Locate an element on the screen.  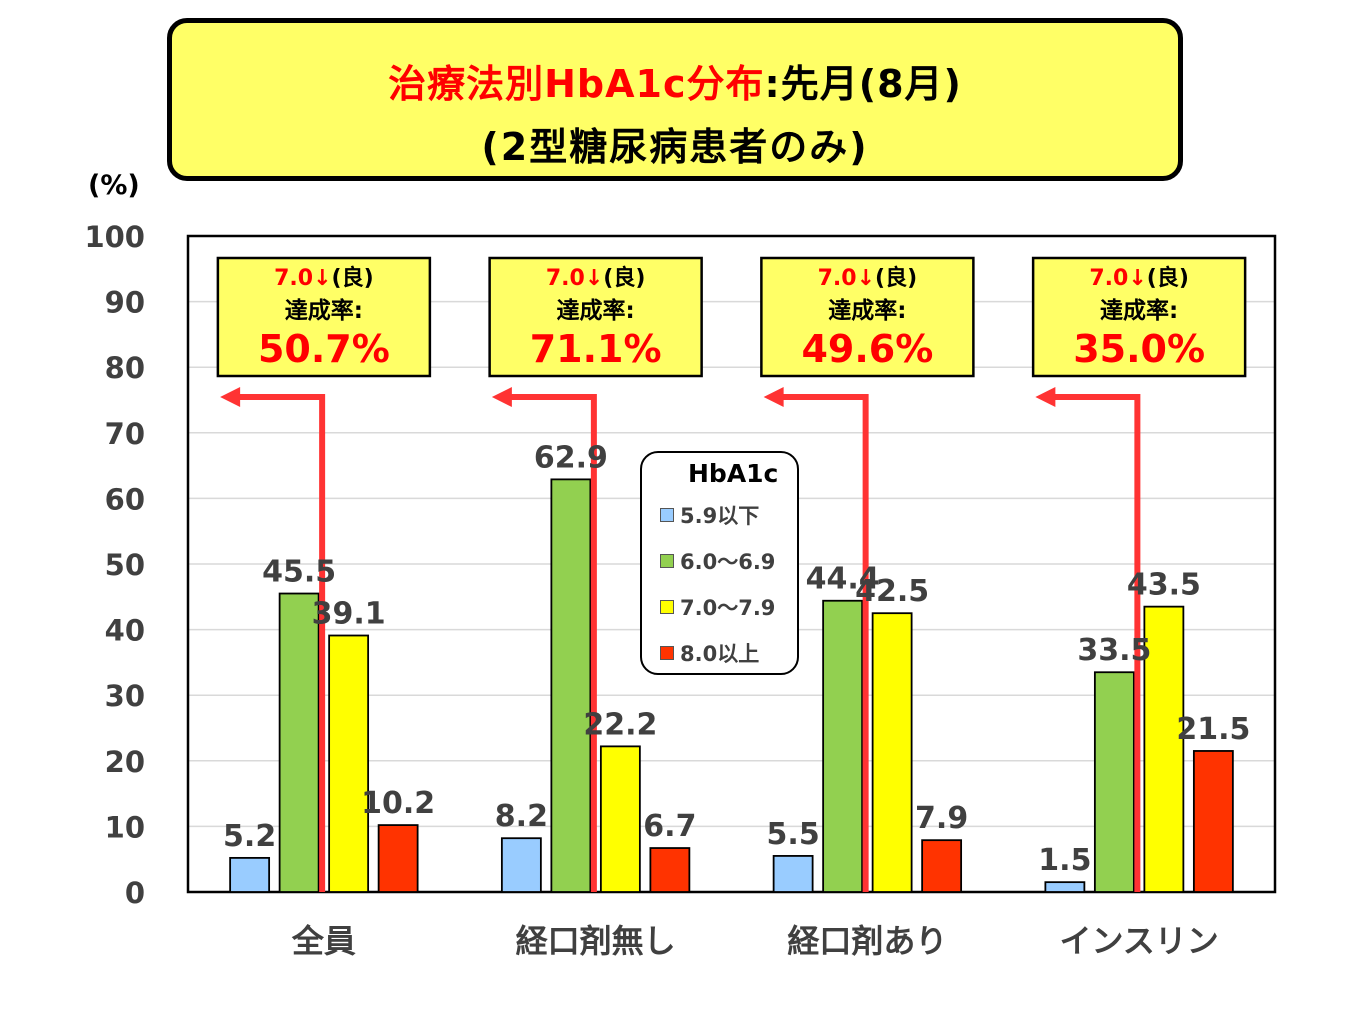
title-line1: 治療法別HbA1c分布:先月(8月) is located at coordinates (675, 80).